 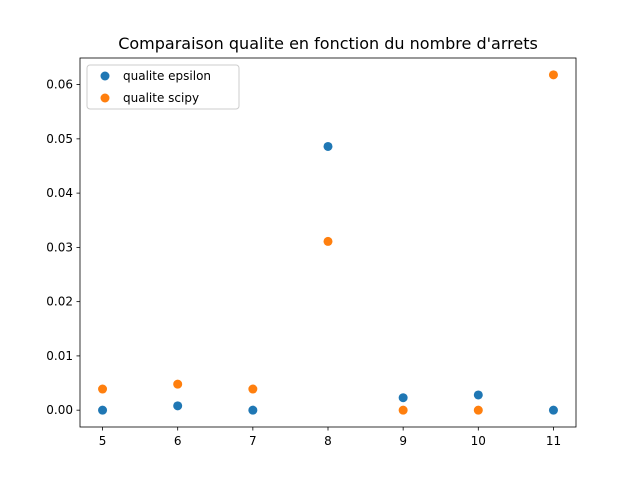 I want to click on legend-label: qualite scipy, so click(x=161, y=98).